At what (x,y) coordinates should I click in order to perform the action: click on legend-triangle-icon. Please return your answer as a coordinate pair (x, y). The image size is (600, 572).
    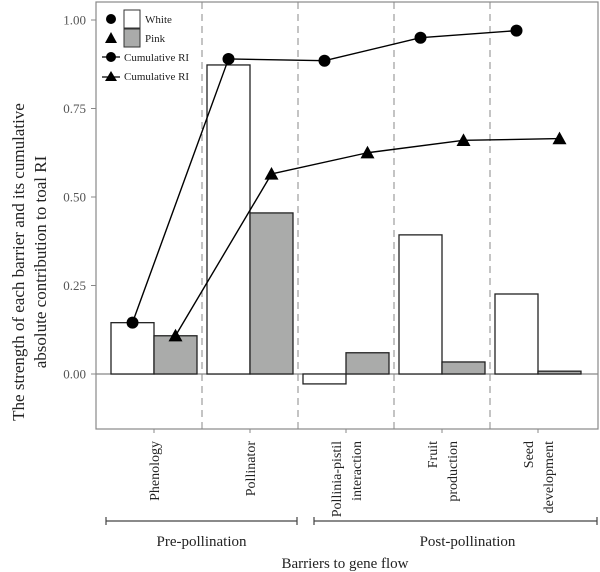
    Looking at the image, I should click on (111, 37).